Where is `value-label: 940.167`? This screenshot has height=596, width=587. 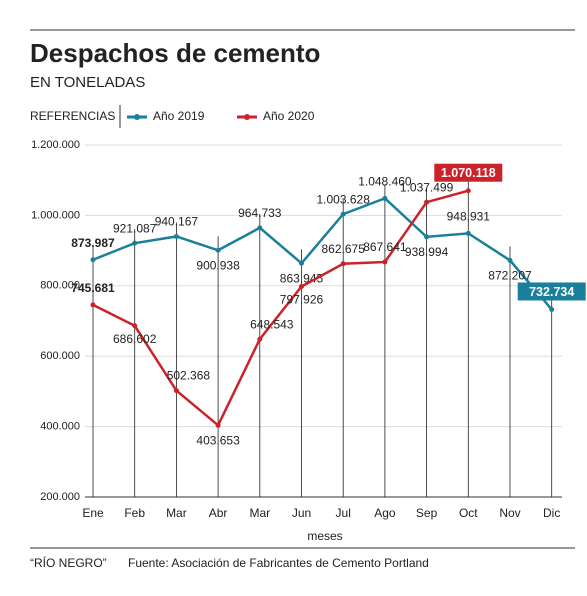 value-label: 940.167 is located at coordinates (177, 222).